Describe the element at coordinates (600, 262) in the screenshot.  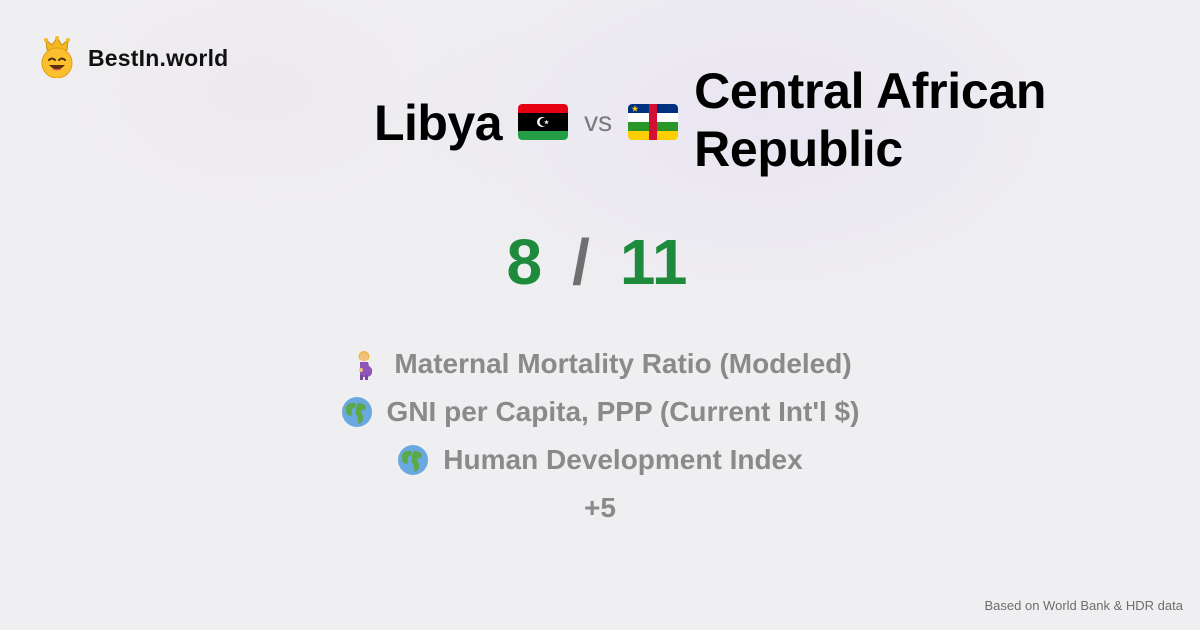
I see `score: 8 / 11` at that location.